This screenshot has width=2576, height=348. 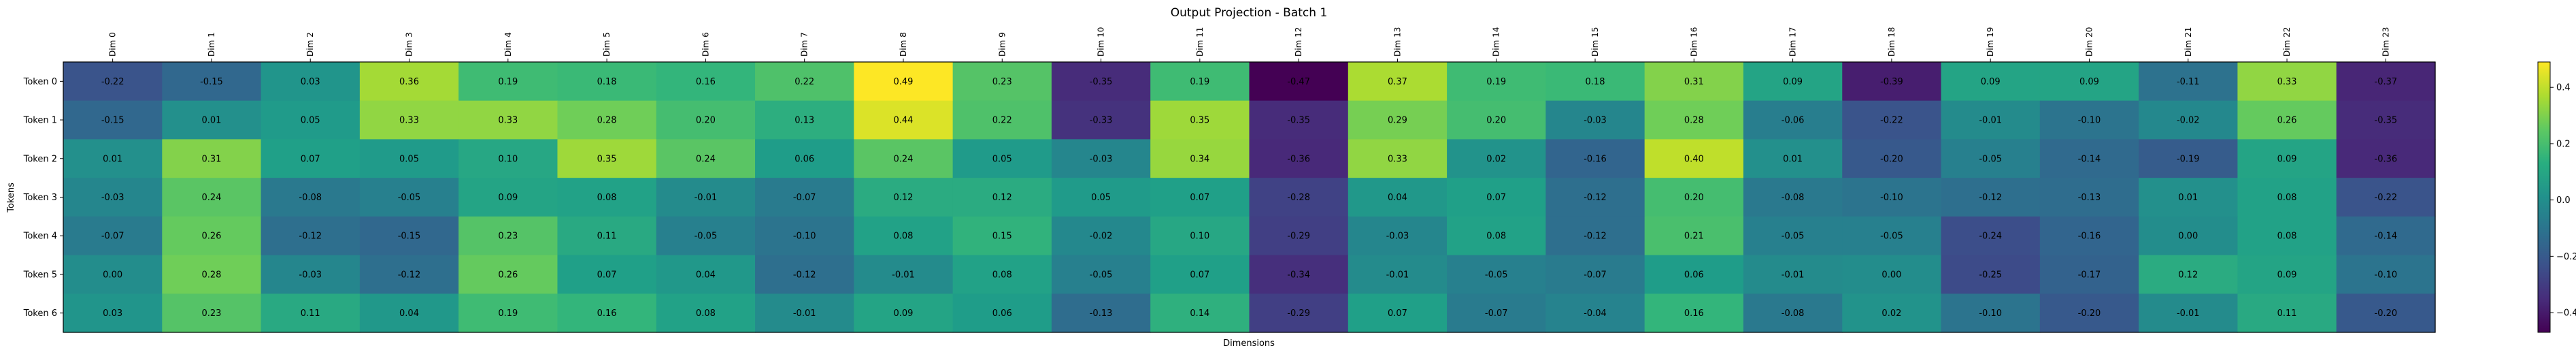 I want to click on y-tick-label: Token 5, so click(x=40, y=275).